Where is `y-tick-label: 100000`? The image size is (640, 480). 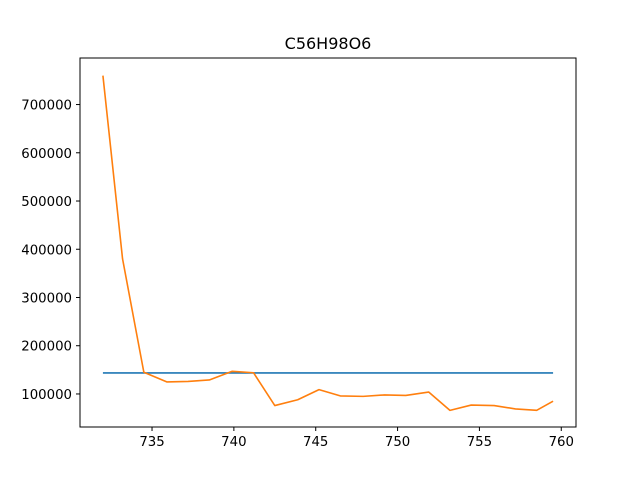
y-tick-label: 100000 is located at coordinates (46, 395).